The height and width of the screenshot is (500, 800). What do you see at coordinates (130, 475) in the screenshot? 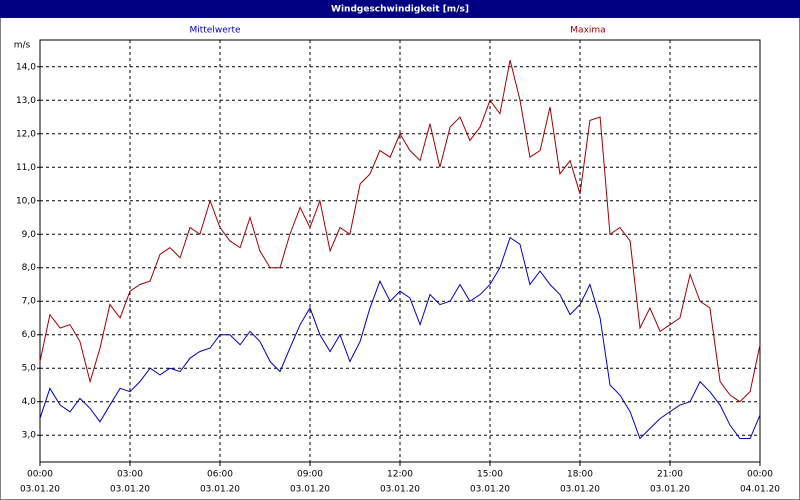
I see `x-tick-label: 03:00` at bounding box center [130, 475].